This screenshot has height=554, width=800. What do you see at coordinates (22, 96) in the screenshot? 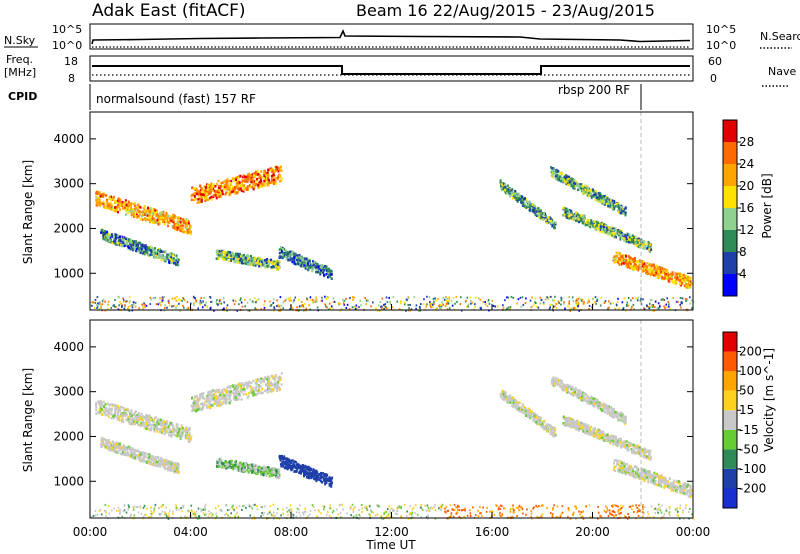
I see `cpid-label: CPID` at bounding box center [22, 96].